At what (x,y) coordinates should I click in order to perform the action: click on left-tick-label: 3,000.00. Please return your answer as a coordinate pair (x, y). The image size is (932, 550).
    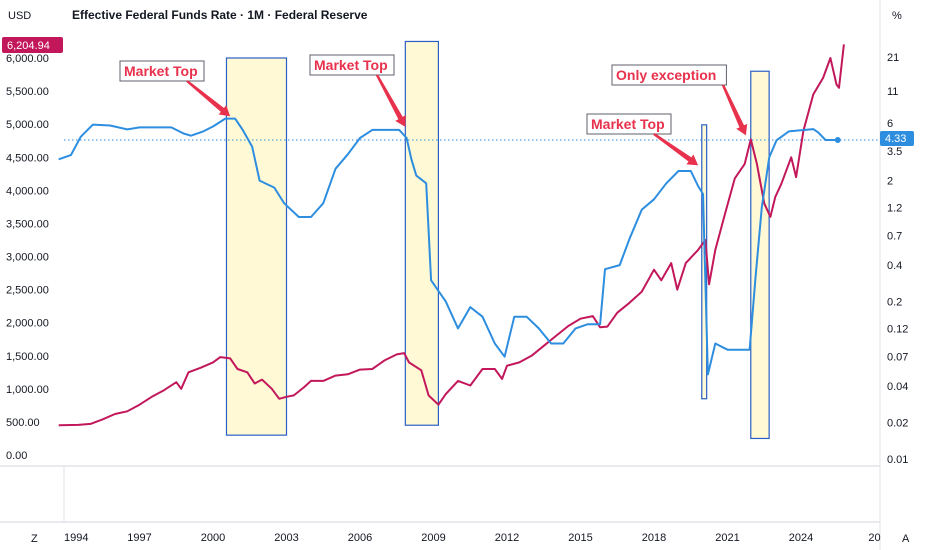
    Looking at the image, I should click on (27, 258).